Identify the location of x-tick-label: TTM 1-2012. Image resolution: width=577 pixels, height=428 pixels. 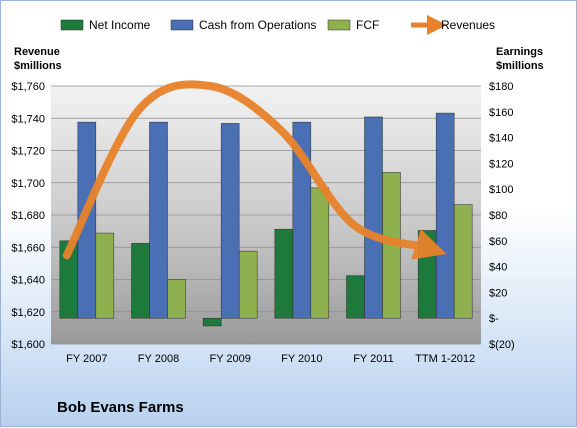
(445, 359).